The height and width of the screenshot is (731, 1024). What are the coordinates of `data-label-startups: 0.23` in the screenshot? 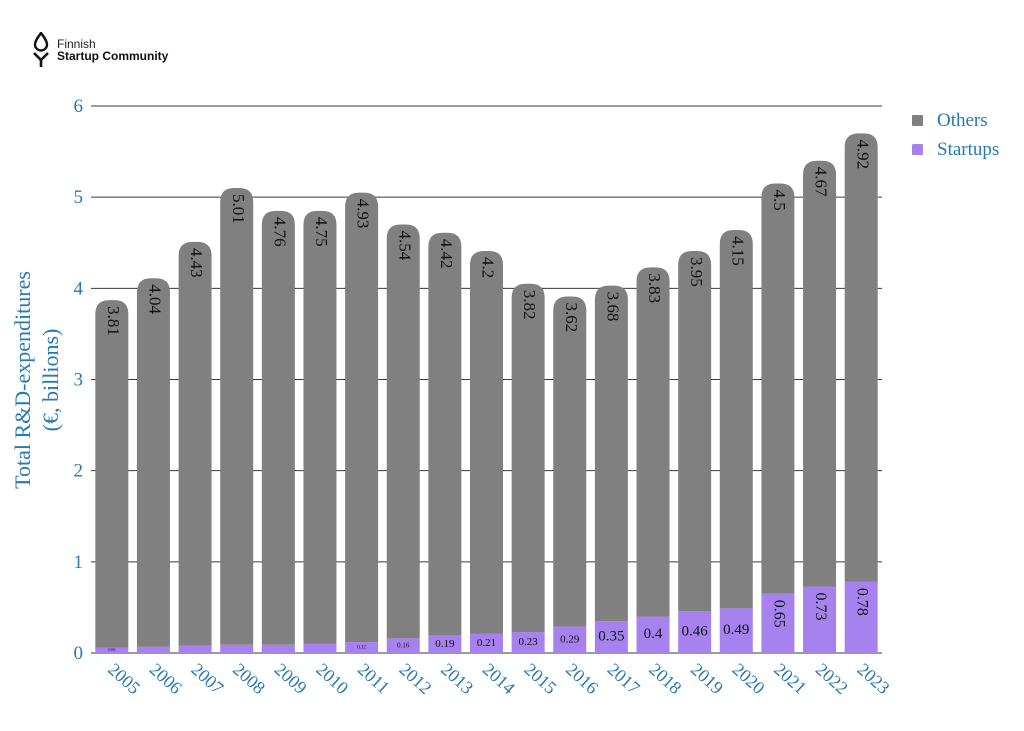 It's located at (529, 642).